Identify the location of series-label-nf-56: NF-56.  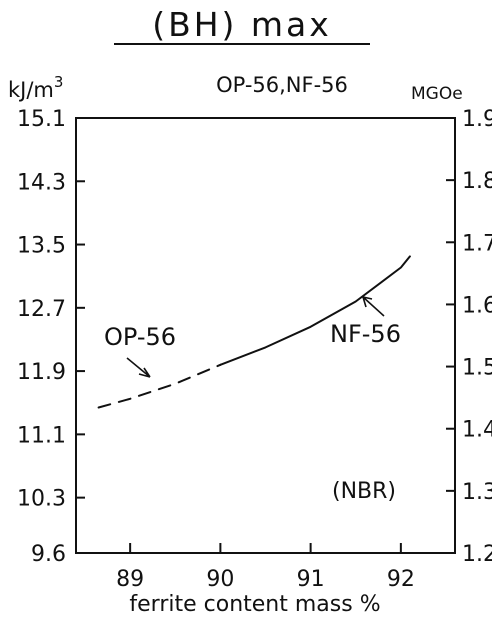
(365, 334).